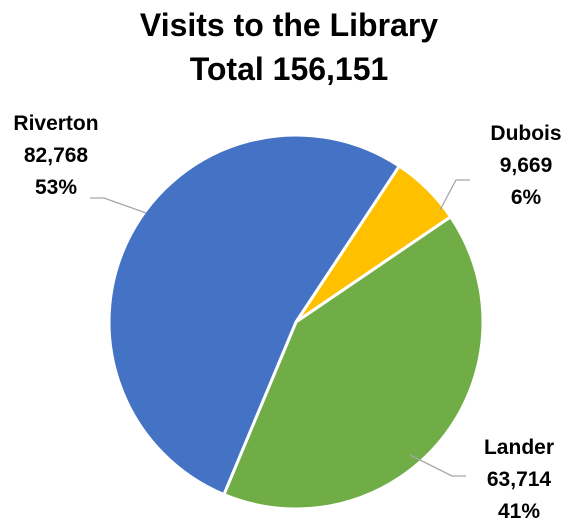 The image size is (568, 527). What do you see at coordinates (454, 195) in the screenshot?
I see `leader-line-dubois` at bounding box center [454, 195].